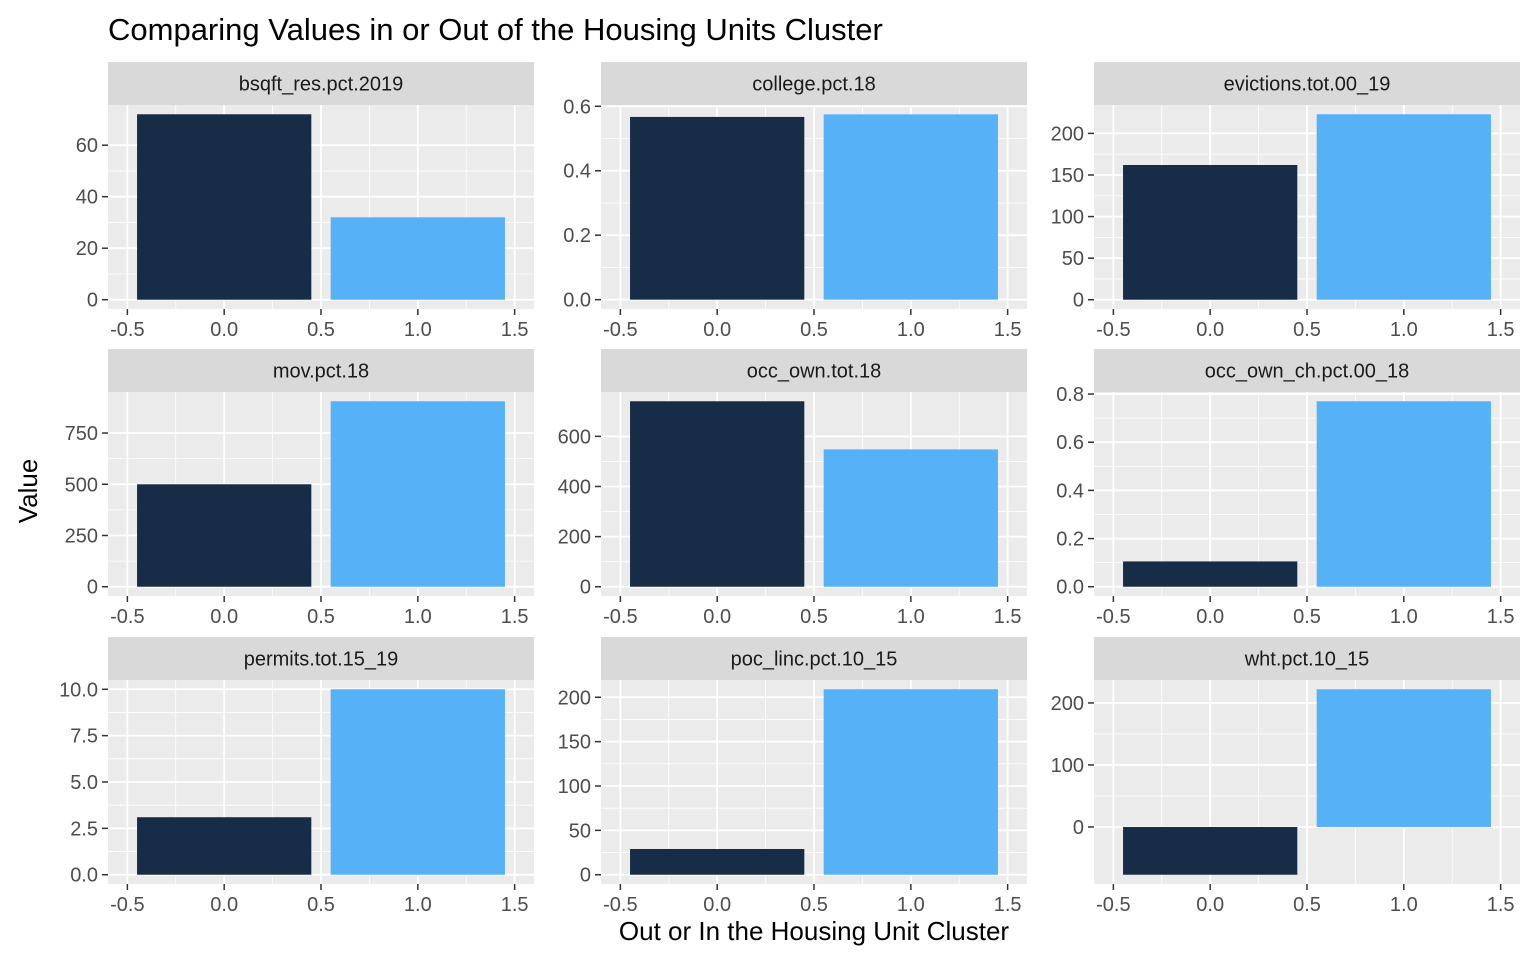 The image size is (1536, 965). I want to click on y-tick-label: 10.0, so click(78, 690).